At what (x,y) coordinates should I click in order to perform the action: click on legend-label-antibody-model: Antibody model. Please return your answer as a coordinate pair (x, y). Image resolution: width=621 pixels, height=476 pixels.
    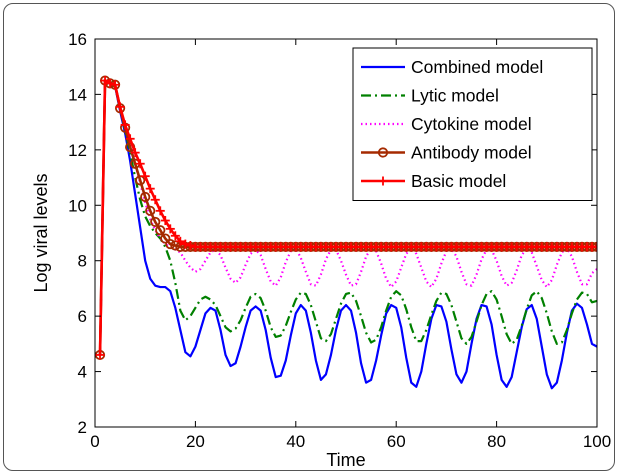
    Looking at the image, I should click on (471, 153).